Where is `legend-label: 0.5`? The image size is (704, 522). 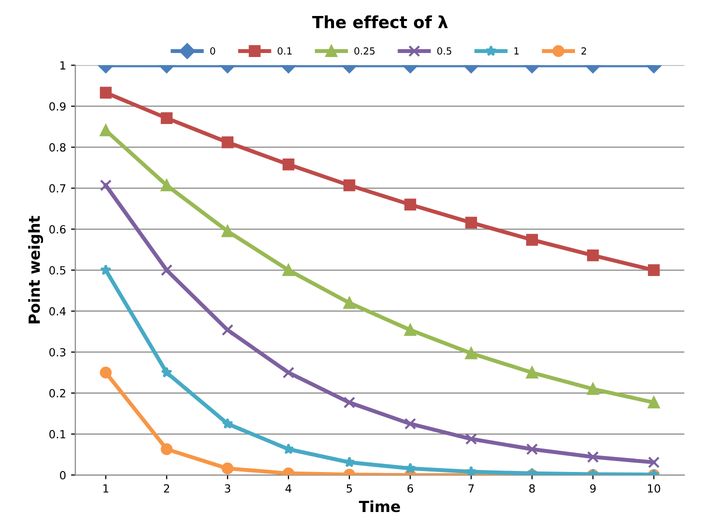 legend-label: 0.5 is located at coordinates (444, 51).